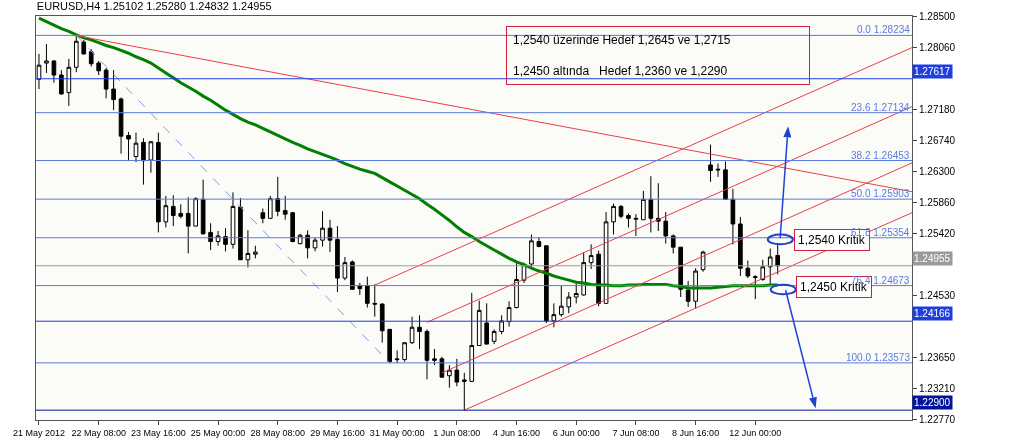 This screenshot has width=1024, height=444. What do you see at coordinates (696, 432) in the screenshot?
I see `x-tick-label: 8 Jun 16:00` at bounding box center [696, 432].